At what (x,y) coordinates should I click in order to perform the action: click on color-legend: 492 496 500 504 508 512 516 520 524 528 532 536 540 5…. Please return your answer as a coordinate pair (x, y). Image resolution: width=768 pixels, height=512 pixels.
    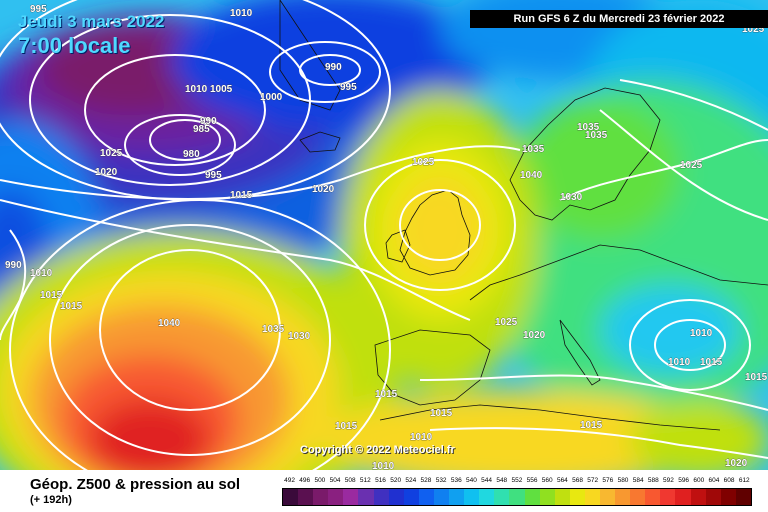
    Looking at the image, I should click on (517, 491).